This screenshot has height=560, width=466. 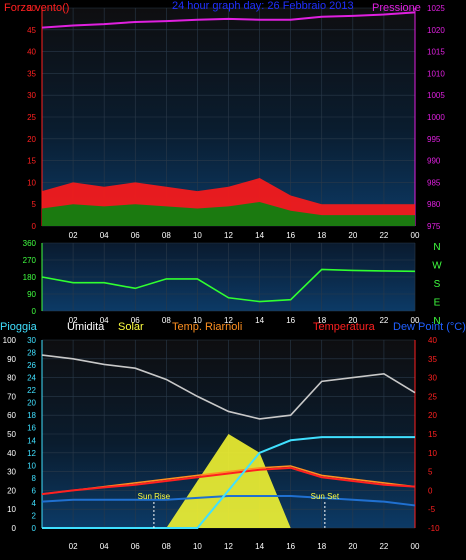 I want to click on top-y-left-tick: 30, so click(x=31, y=95).